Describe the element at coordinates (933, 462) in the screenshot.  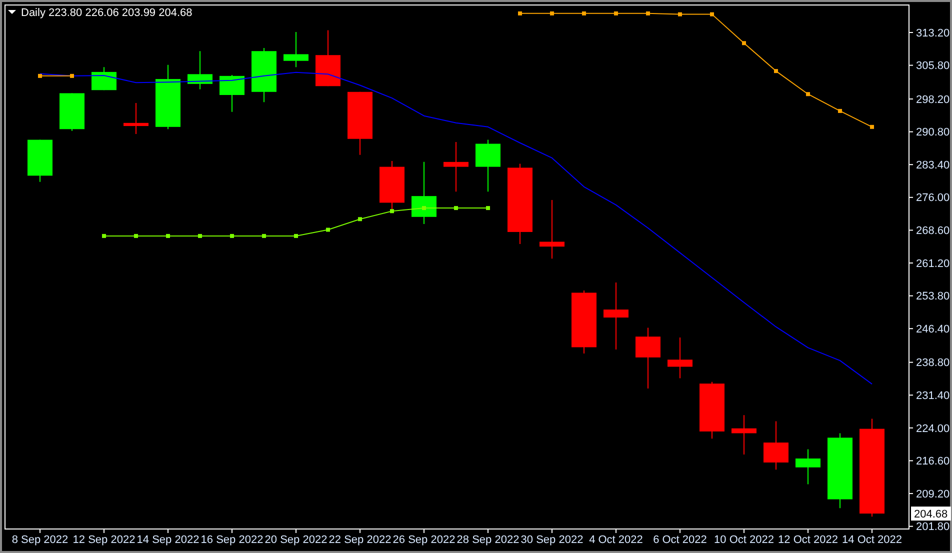
I see `y-tick-label: 216.60` at that location.